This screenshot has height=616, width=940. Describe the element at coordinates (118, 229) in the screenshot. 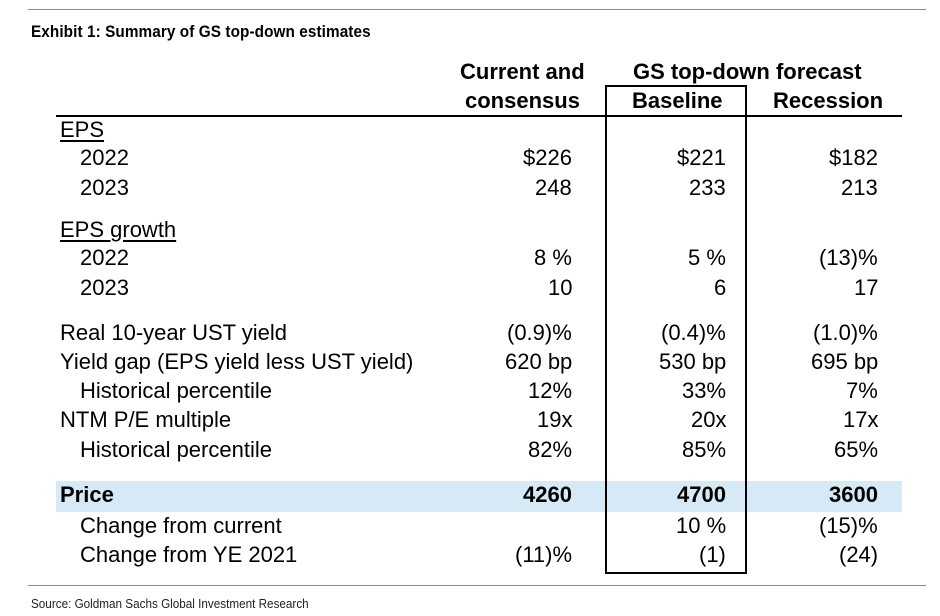

I see `row-label: EPS growth` at that location.